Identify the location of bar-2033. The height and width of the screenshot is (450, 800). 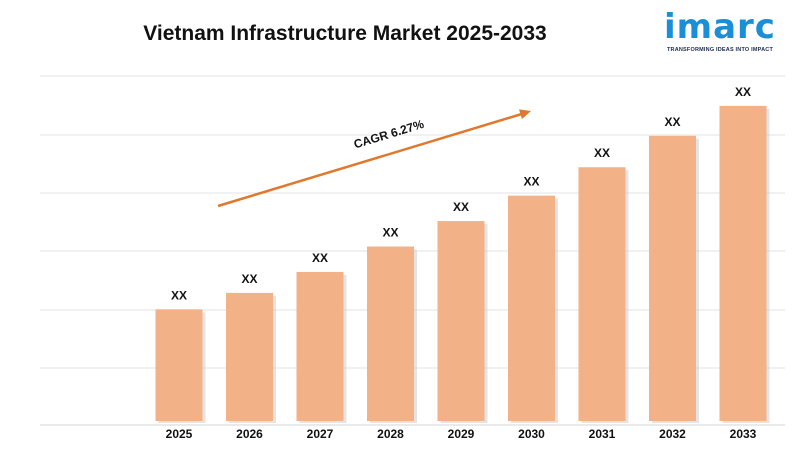
(743, 263).